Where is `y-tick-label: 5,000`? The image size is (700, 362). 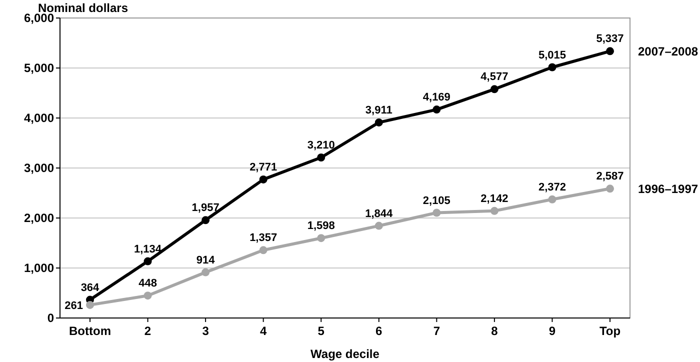
y-tick-label: 5,000 is located at coordinates (39, 68).